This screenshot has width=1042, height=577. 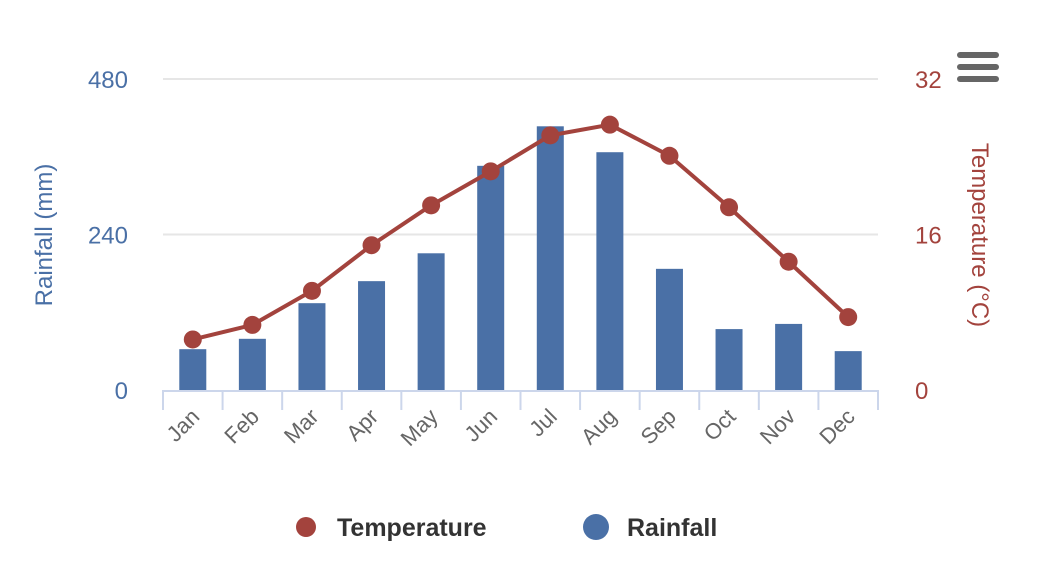 What do you see at coordinates (720, 425) in the screenshot?
I see `x-tick-label: Oct` at bounding box center [720, 425].